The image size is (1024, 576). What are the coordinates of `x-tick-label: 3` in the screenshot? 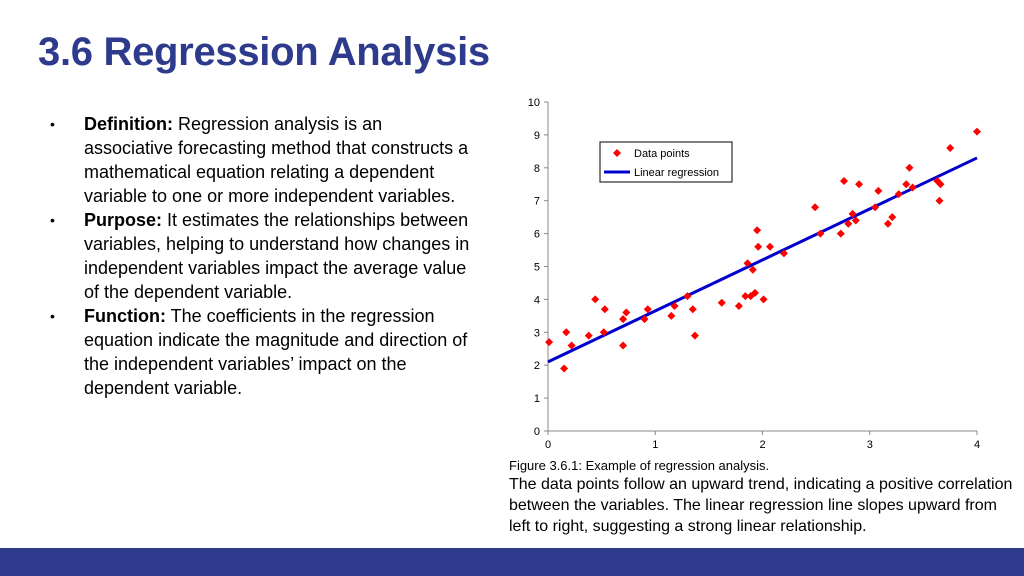 It's located at (870, 445).